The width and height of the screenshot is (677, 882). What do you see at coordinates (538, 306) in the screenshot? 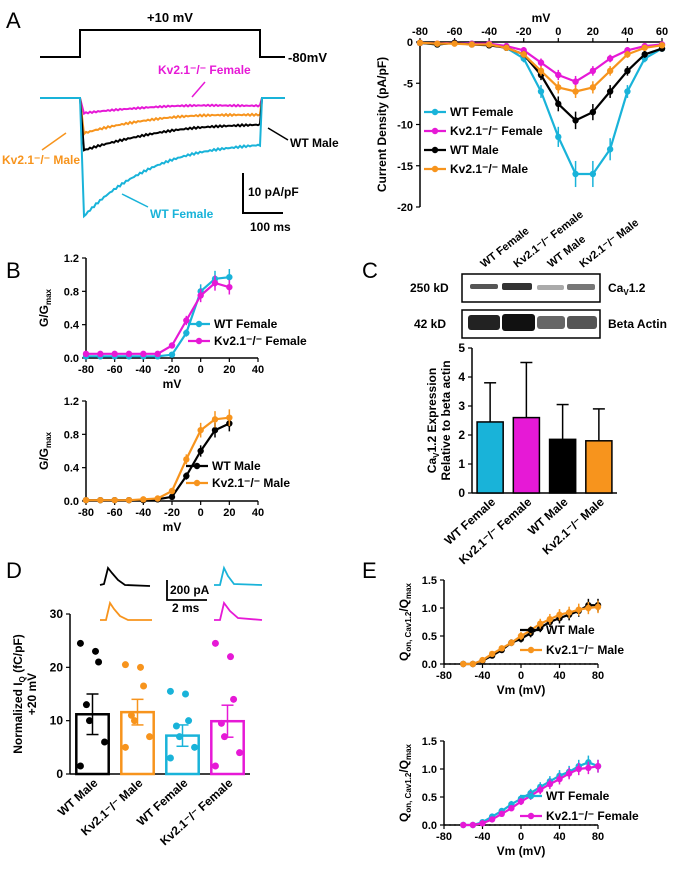
I see `western-blot: 250 kD 42 kD CaV1.2 Beta Actin` at bounding box center [538, 306].